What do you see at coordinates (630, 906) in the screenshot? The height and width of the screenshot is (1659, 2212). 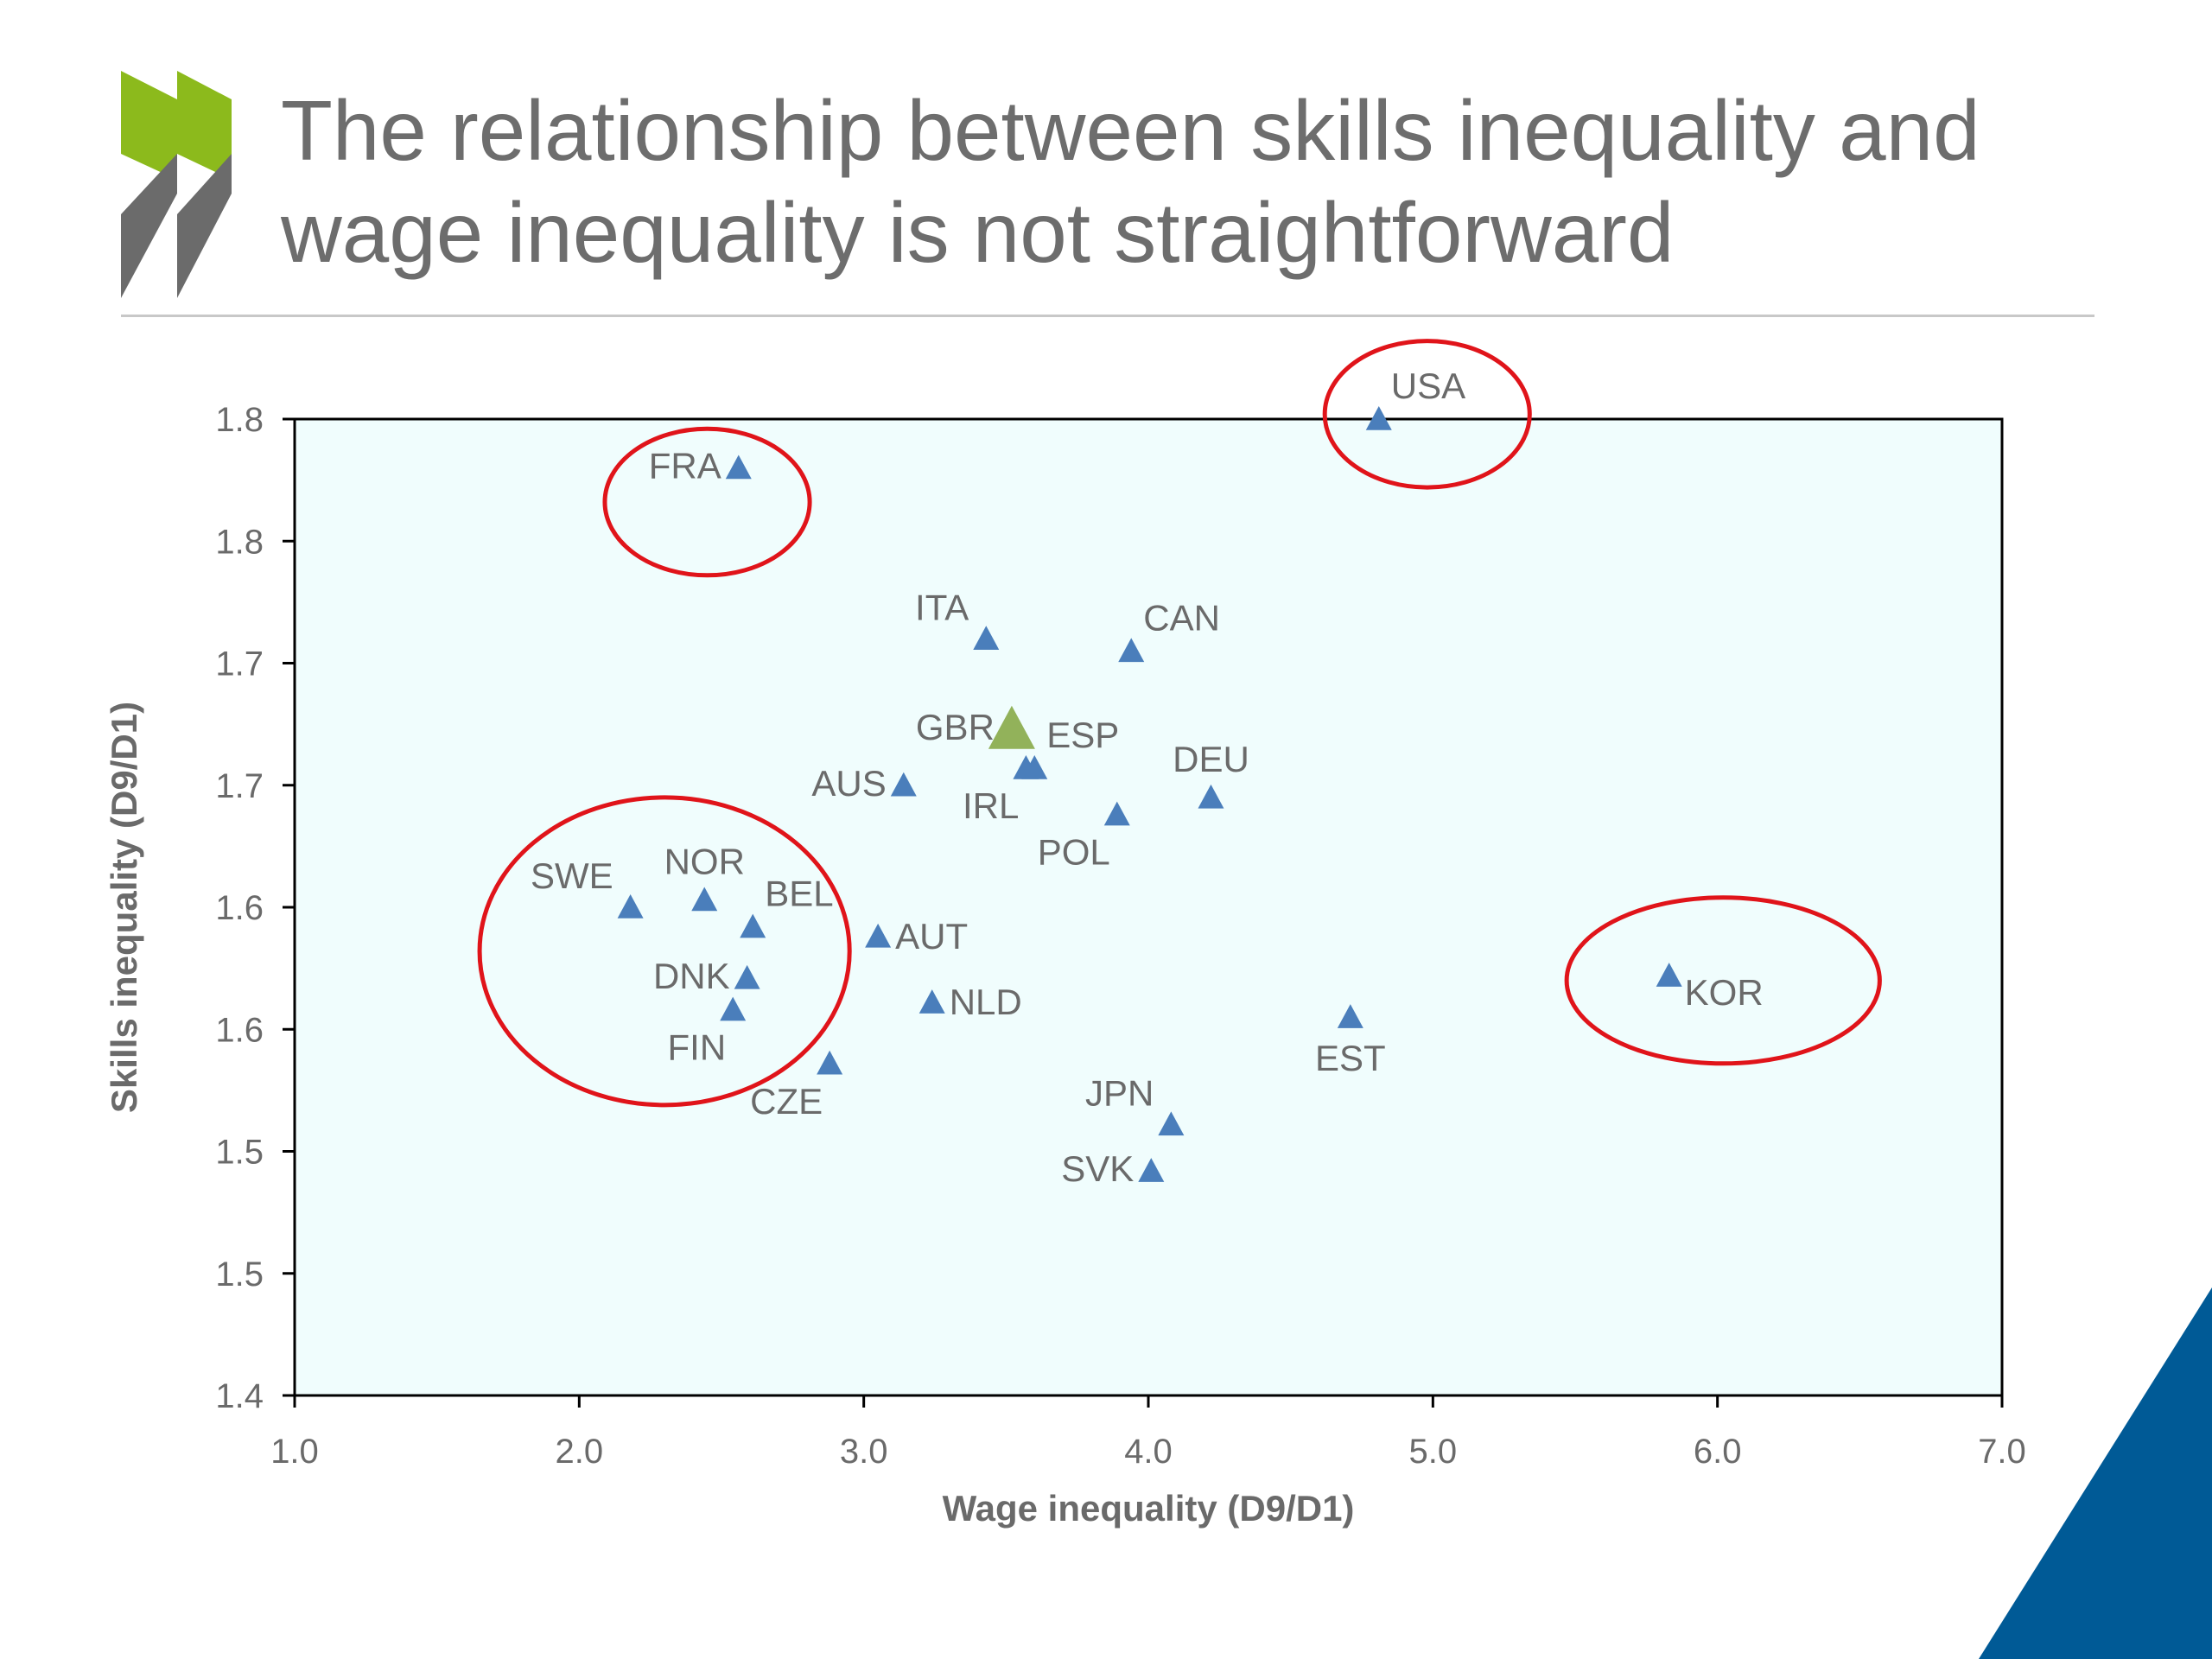 I see `point-marker-swe` at bounding box center [630, 906].